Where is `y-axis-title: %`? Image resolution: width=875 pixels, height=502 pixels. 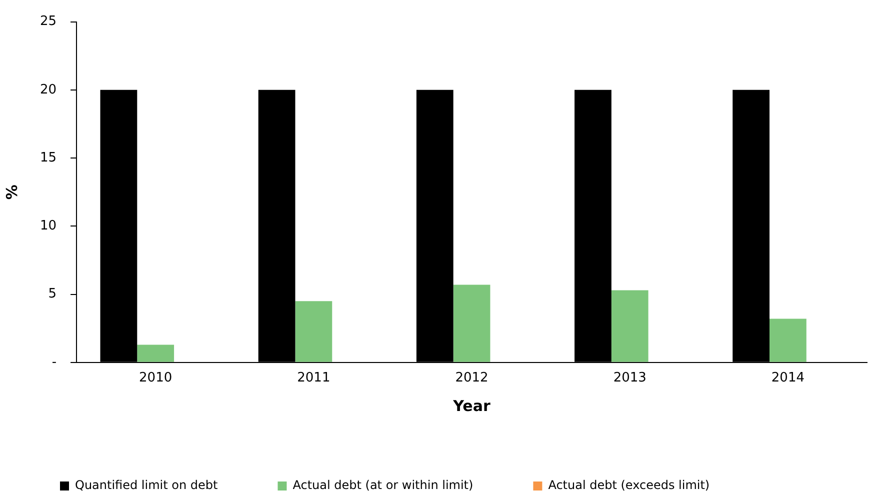
y-axis-title: % is located at coordinates (11, 192).